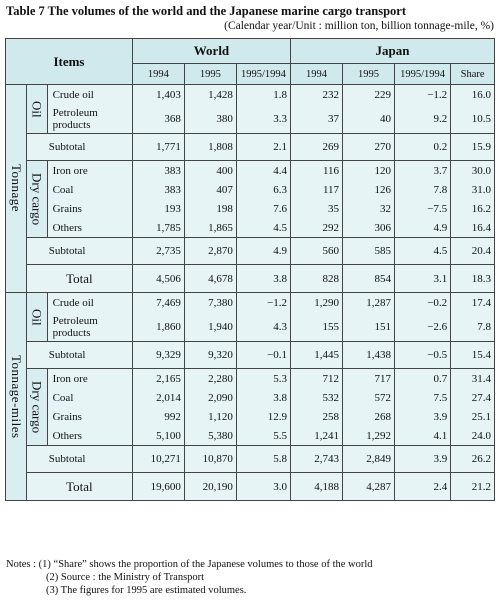  What do you see at coordinates (369, 278) in the screenshot?
I see `cell: 854` at bounding box center [369, 278].